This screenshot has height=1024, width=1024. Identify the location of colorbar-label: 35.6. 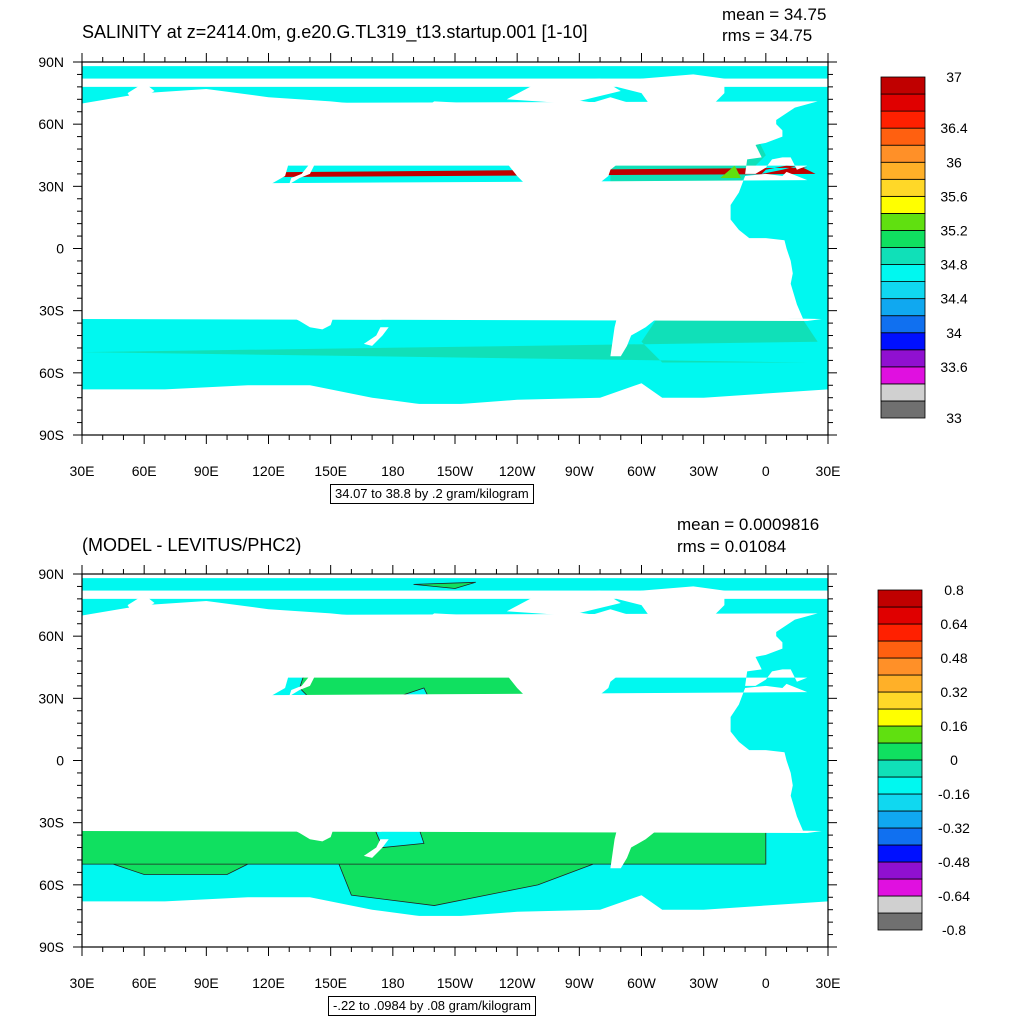
(953, 196).